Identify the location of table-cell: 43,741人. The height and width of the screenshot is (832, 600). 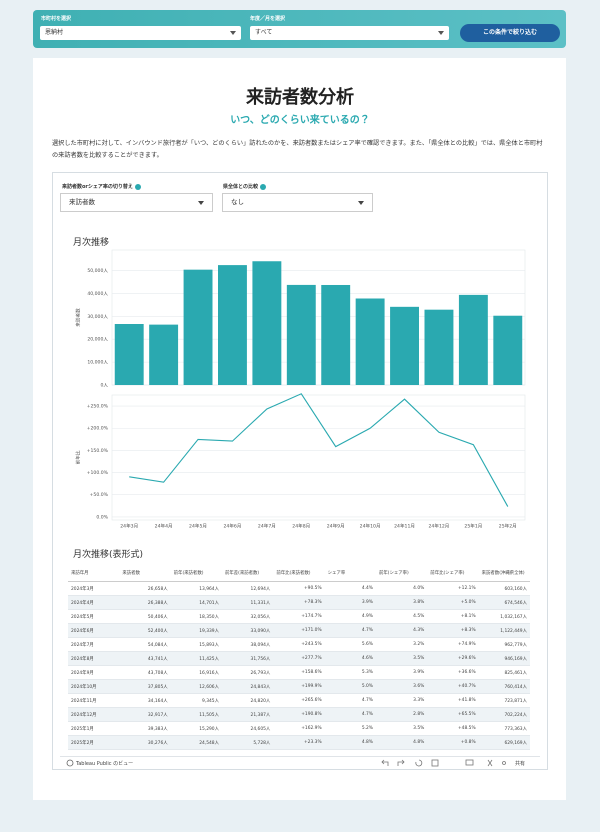
(145, 658).